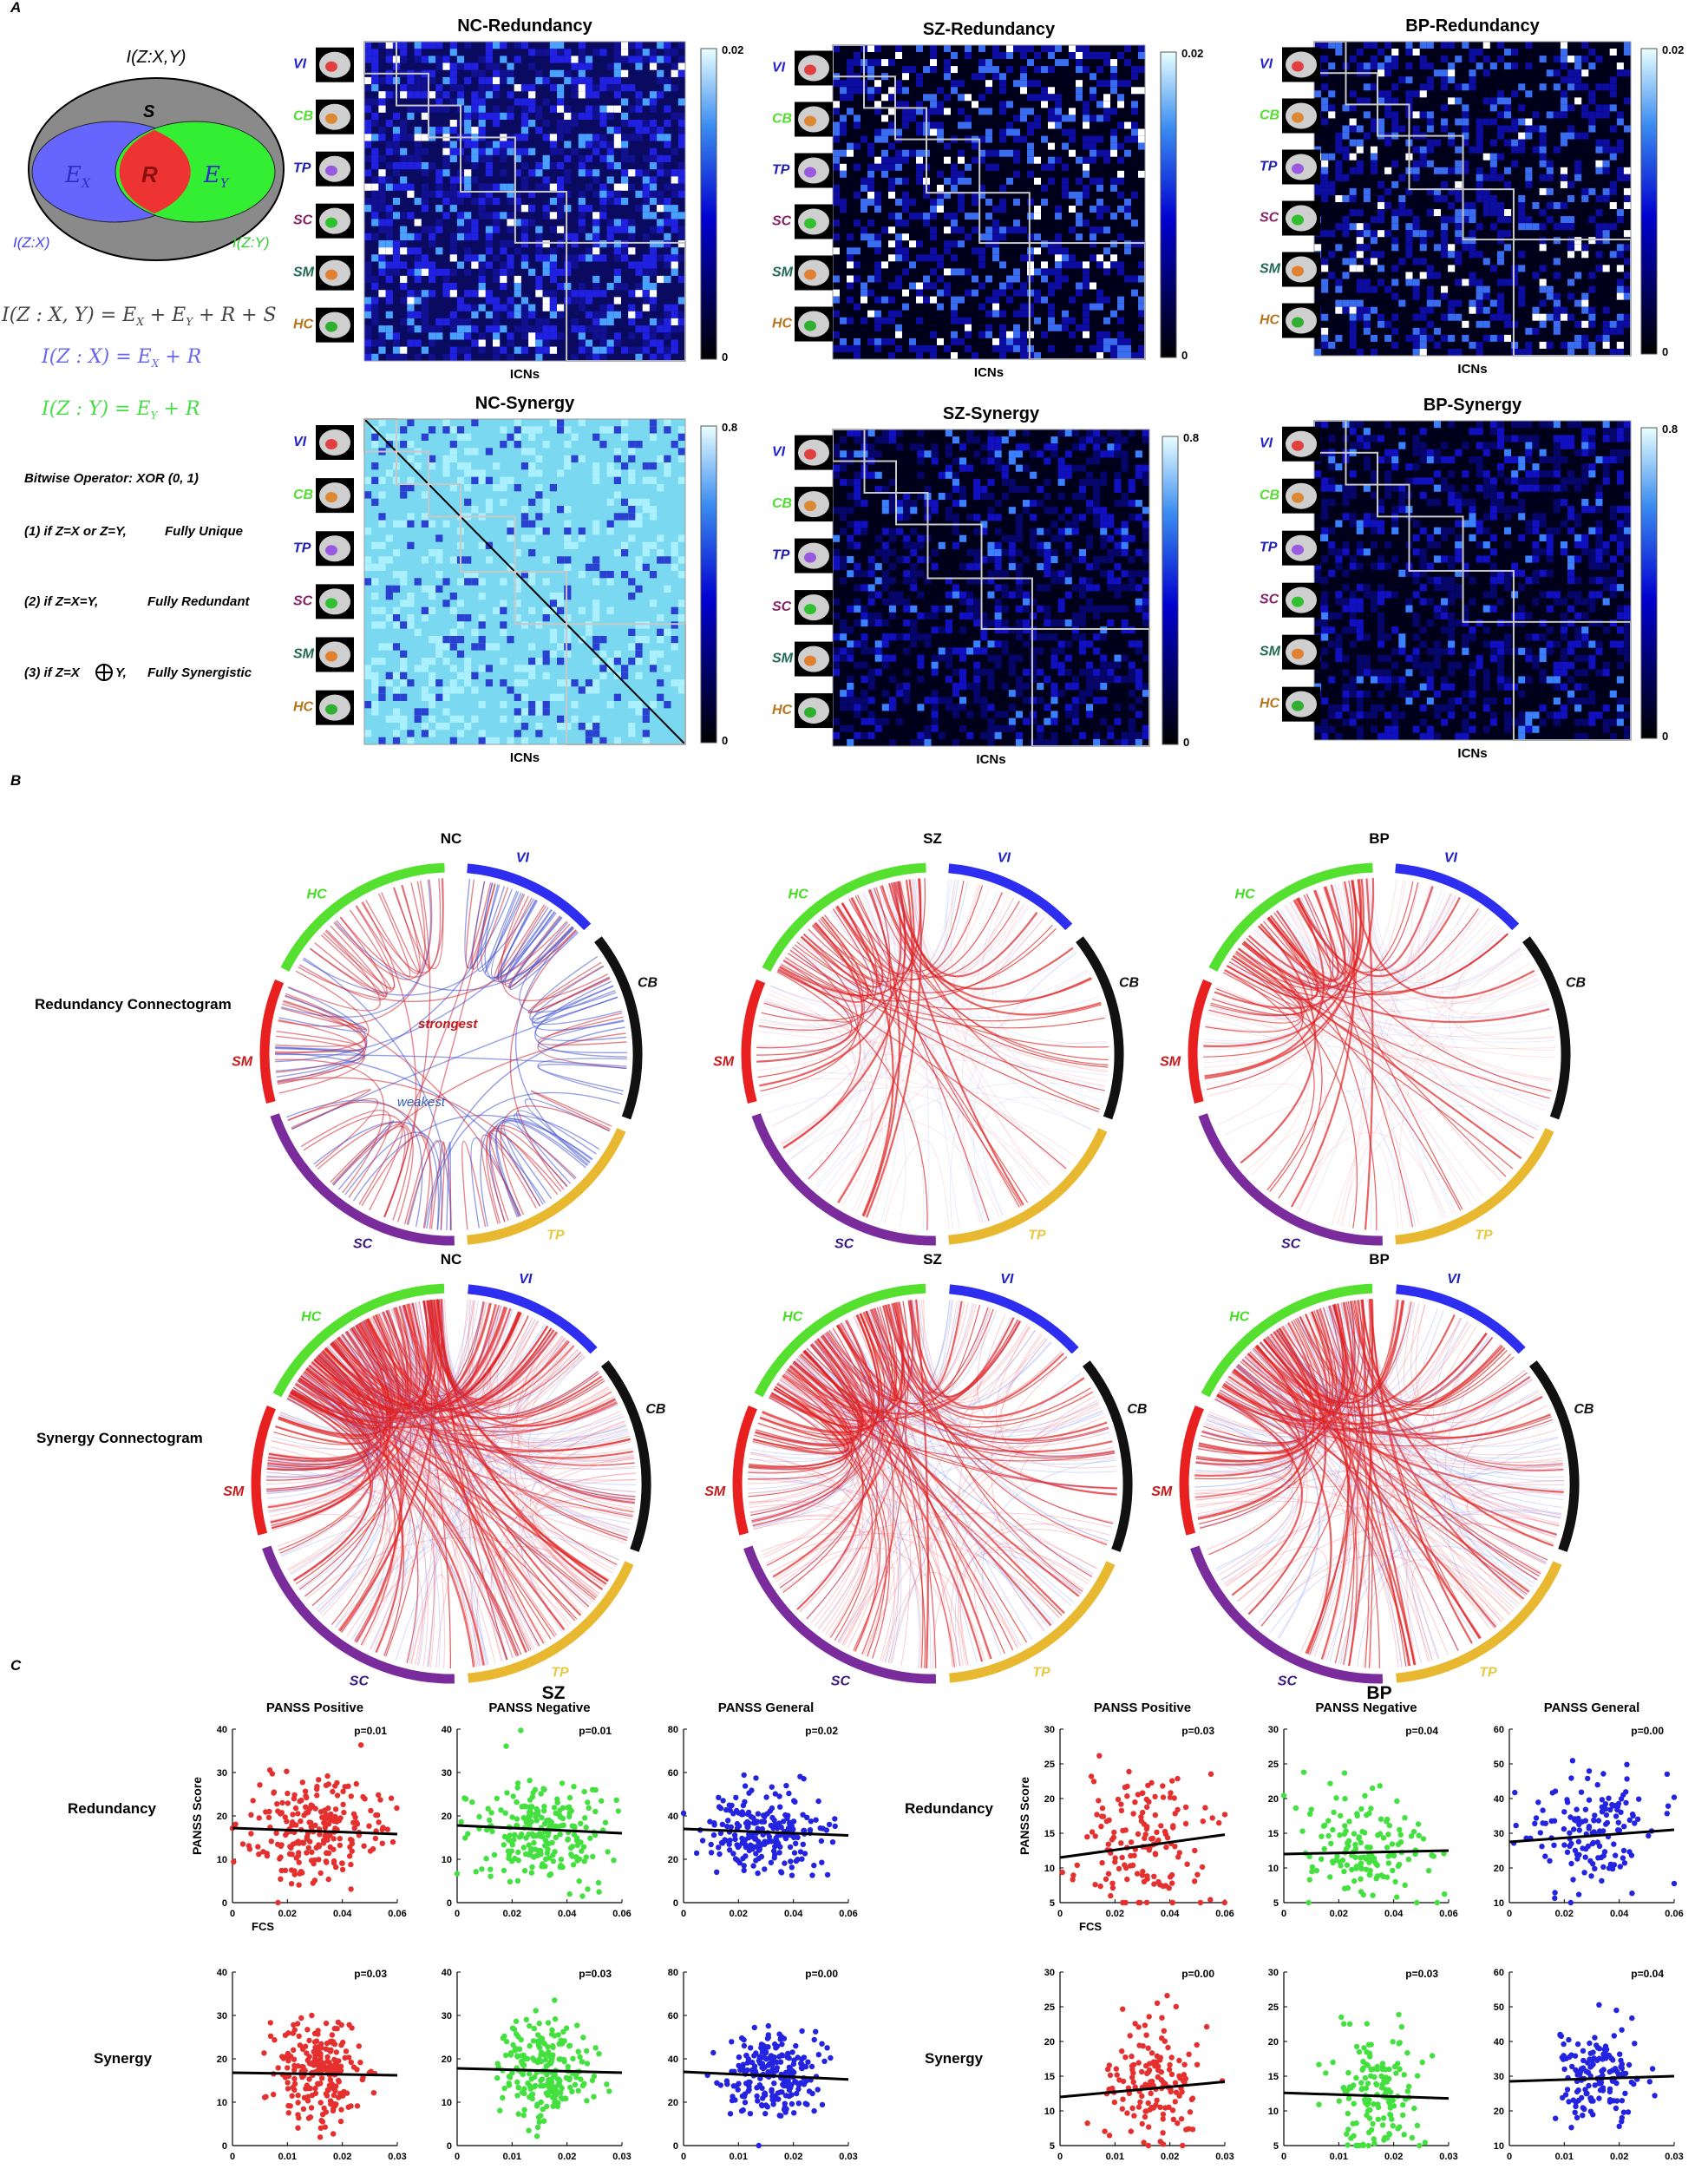 The height and width of the screenshot is (2169, 1708). Describe the element at coordinates (1266, 63) in the screenshot. I see `network-label-vi: VI` at that location.